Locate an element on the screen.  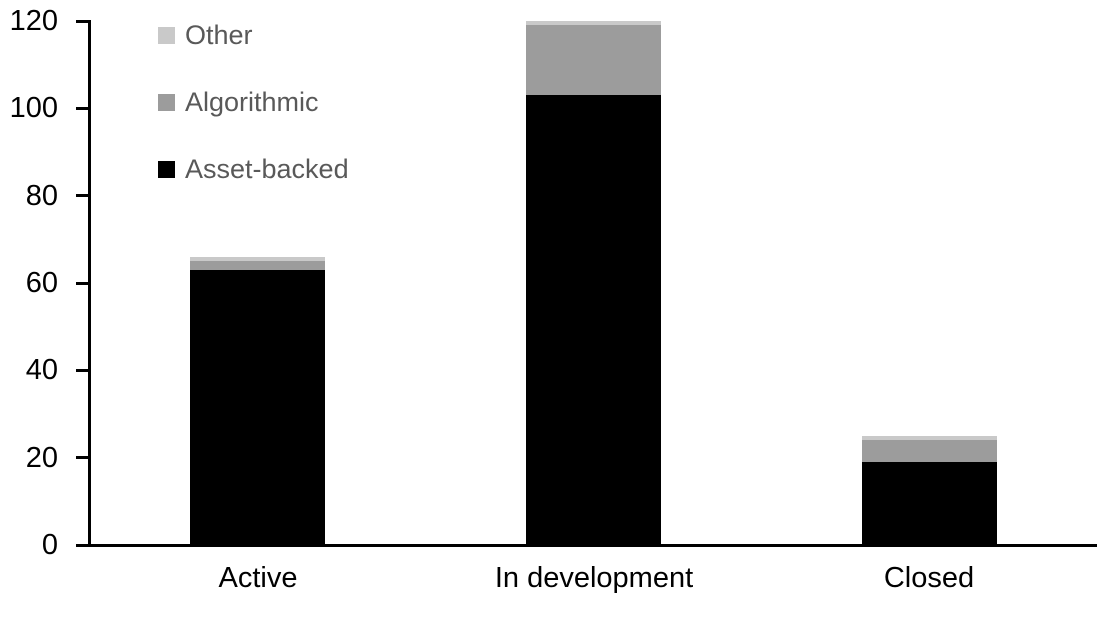
legend-item-asset-backed: Asset-backed is located at coordinates (253, 169).